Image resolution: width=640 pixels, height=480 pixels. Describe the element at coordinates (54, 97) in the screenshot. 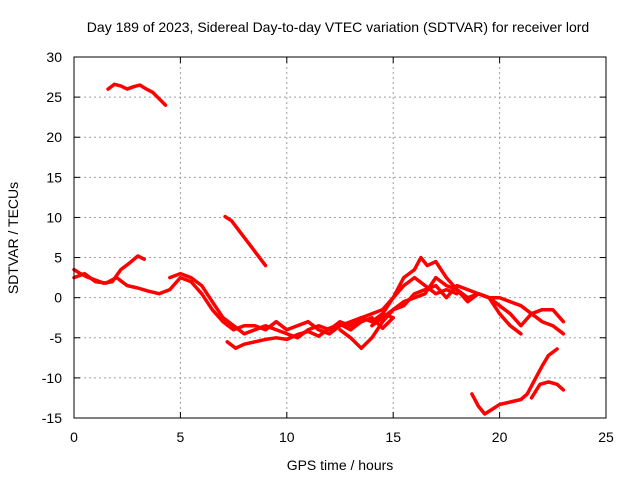

I see `y-tick-label: 25` at that location.